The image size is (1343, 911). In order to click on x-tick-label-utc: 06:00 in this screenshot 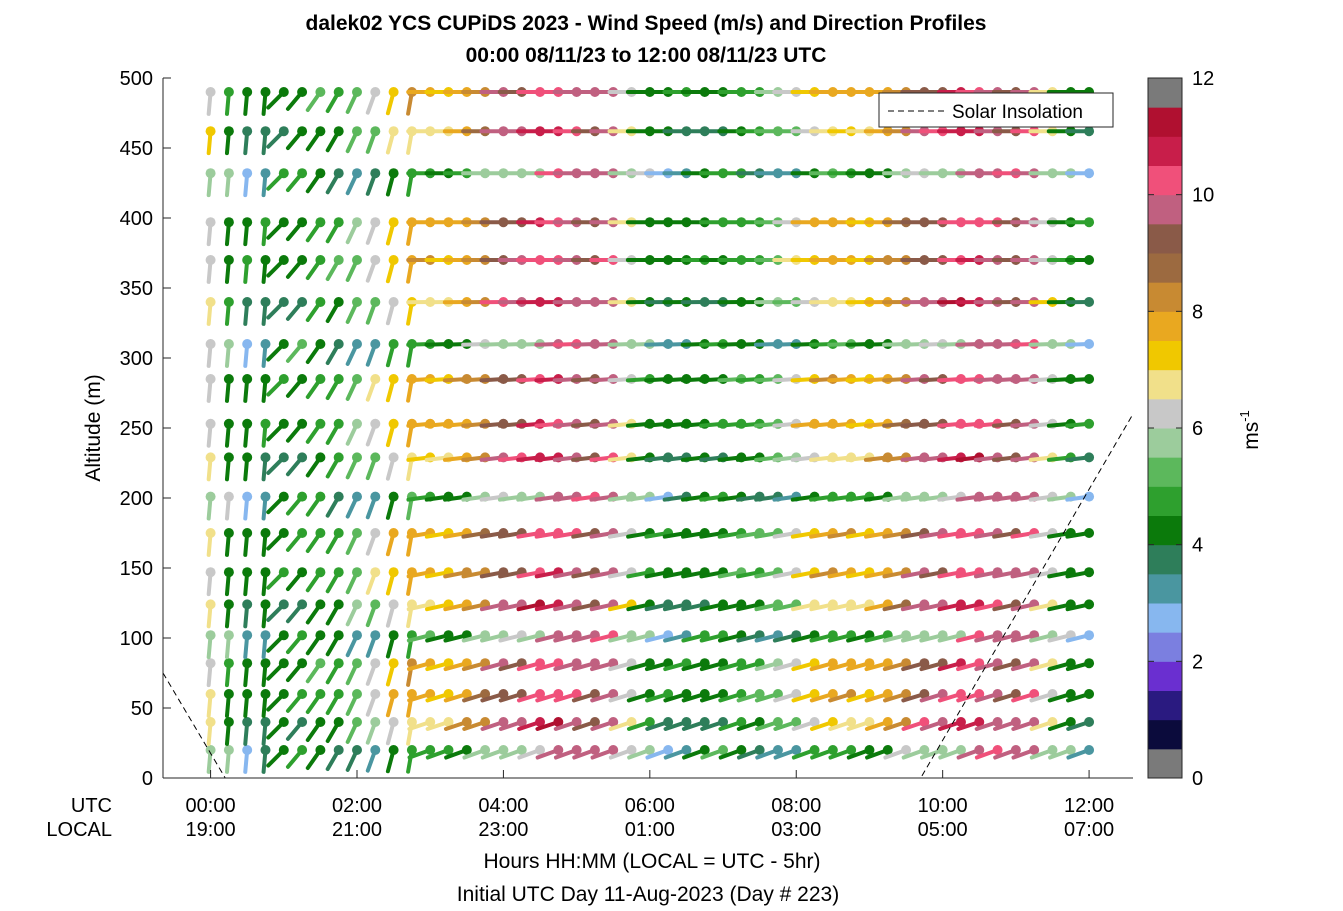, I will do `click(650, 806)`.